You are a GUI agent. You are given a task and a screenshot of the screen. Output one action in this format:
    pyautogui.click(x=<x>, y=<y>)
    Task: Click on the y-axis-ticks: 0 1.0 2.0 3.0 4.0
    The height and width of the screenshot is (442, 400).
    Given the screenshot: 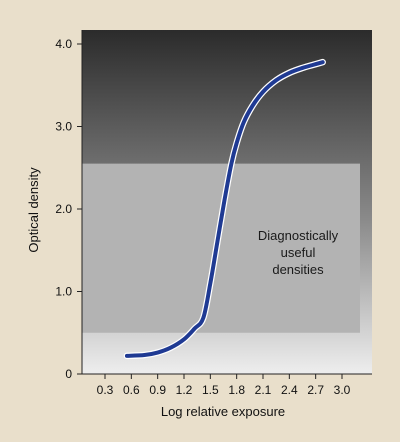 What is the action you would take?
    pyautogui.click(x=68, y=209)
    